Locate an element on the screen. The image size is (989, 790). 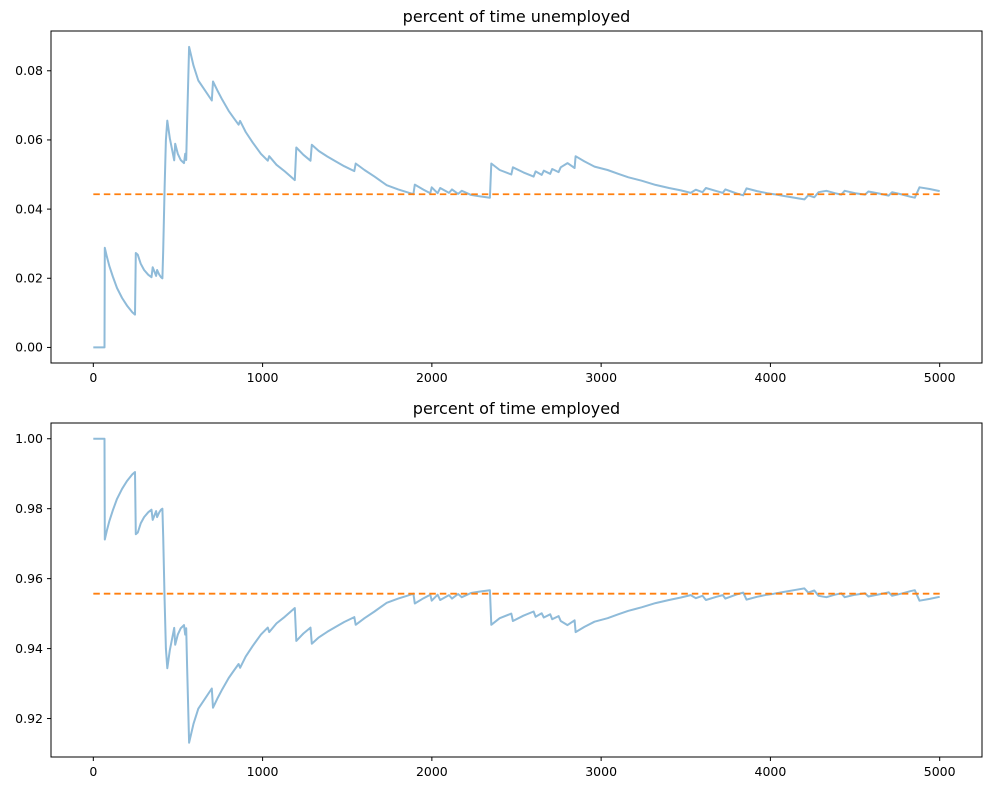
y-tick-label: 0.00 is located at coordinates (29, 347).